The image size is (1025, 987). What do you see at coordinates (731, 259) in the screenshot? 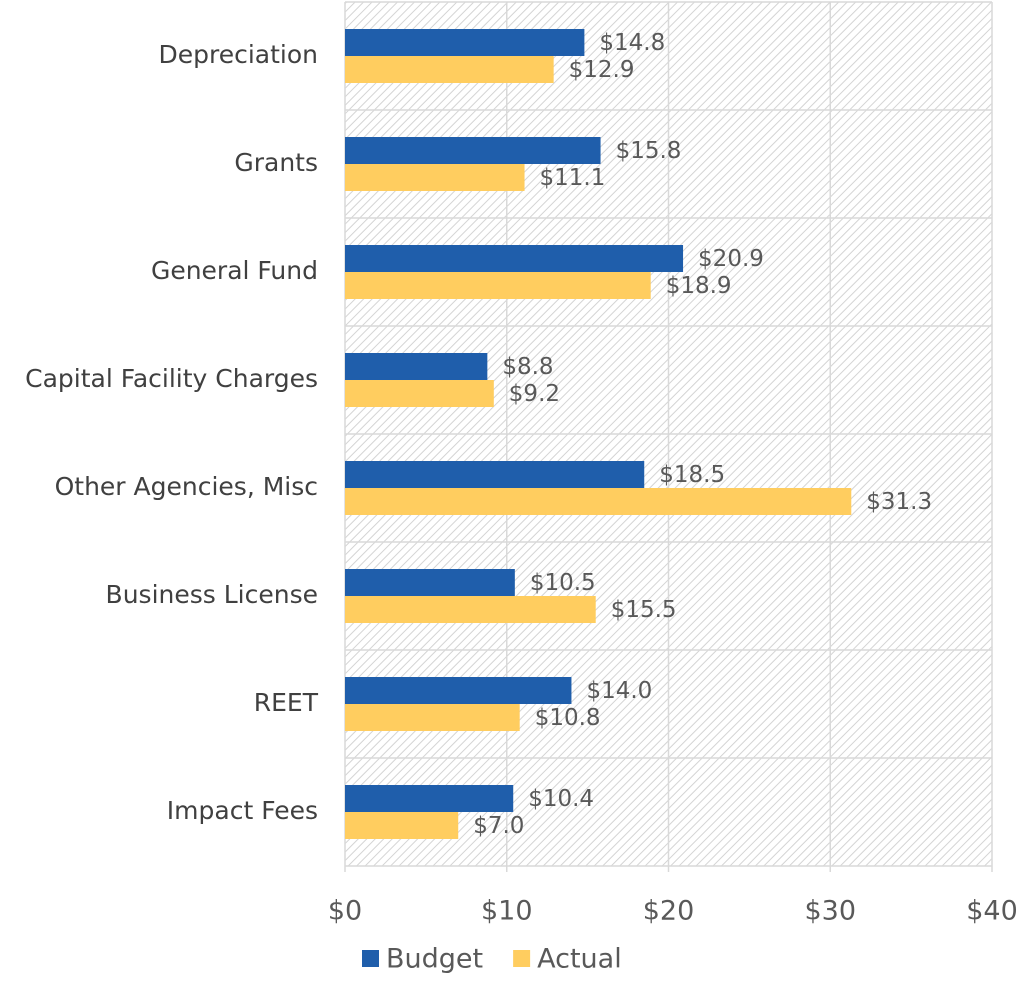
I see `data-label: $20.9` at bounding box center [731, 259].